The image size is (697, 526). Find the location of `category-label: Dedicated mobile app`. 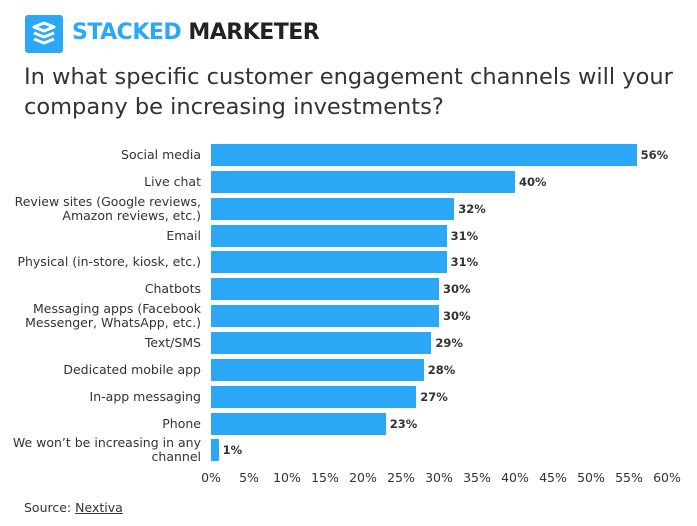

category-label: Dedicated mobile app is located at coordinates (132, 369).